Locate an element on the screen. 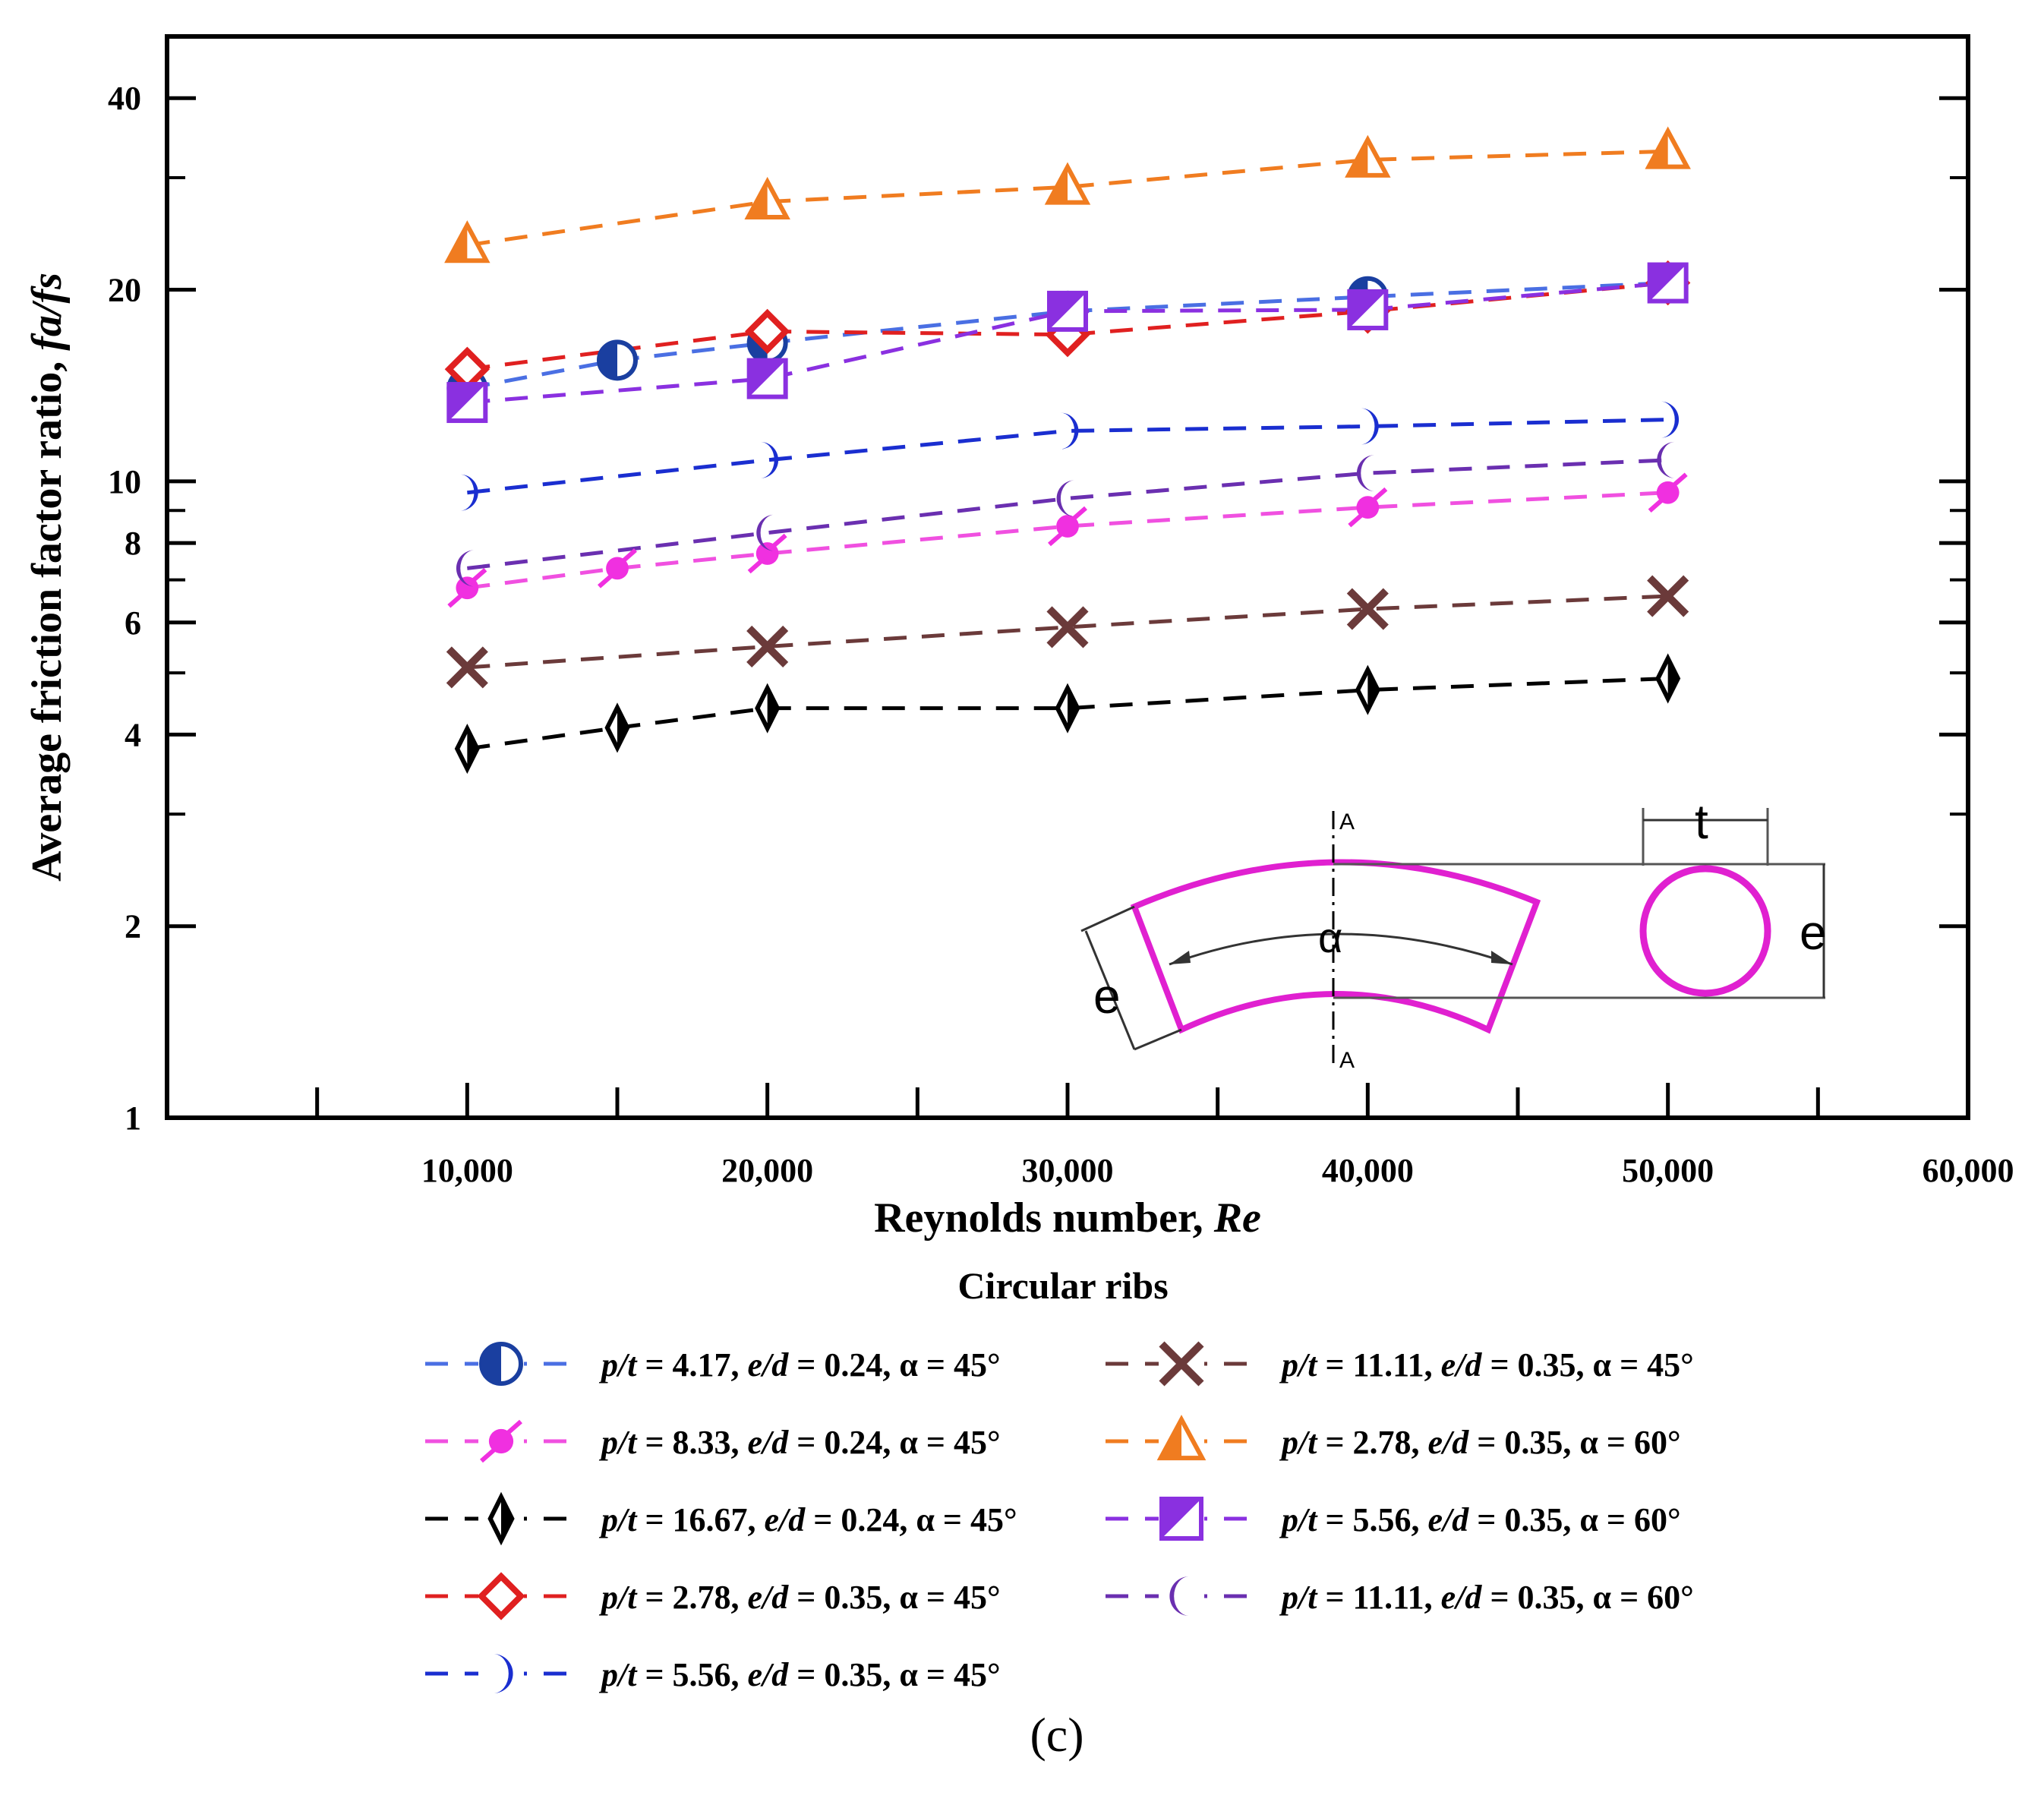 Image resolution: width=2044 pixels, height=1808 pixels. legend-entry: p/t = 2.78, e/d = 0.35, α = 60° is located at coordinates (1393, 1441).